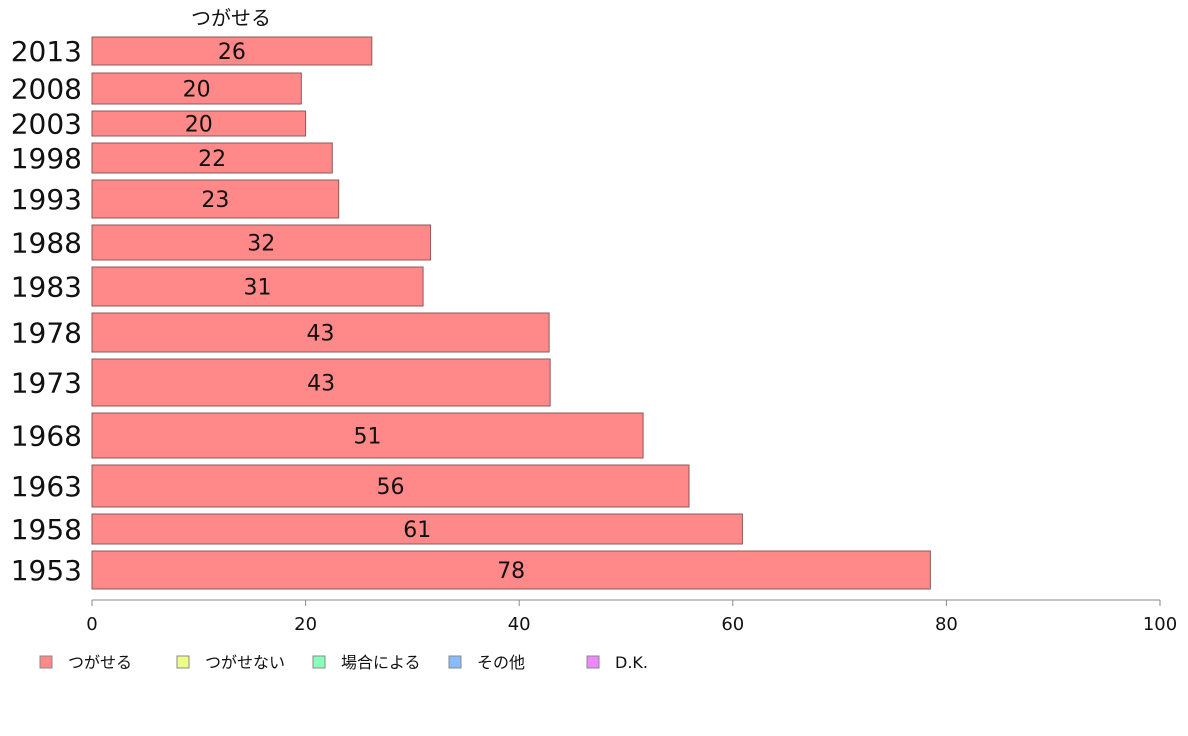  What do you see at coordinates (305, 624) in the screenshot?
I see `x-tick-label: 20` at bounding box center [305, 624].